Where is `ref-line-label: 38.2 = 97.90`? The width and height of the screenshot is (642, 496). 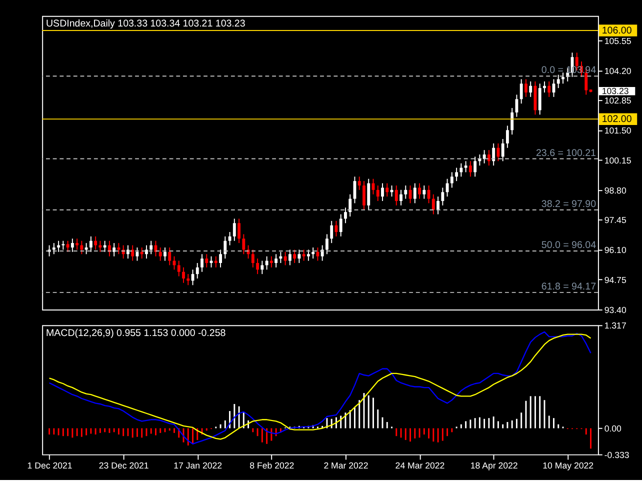 ref-line-label: 38.2 = 97.90 is located at coordinates (569, 204).